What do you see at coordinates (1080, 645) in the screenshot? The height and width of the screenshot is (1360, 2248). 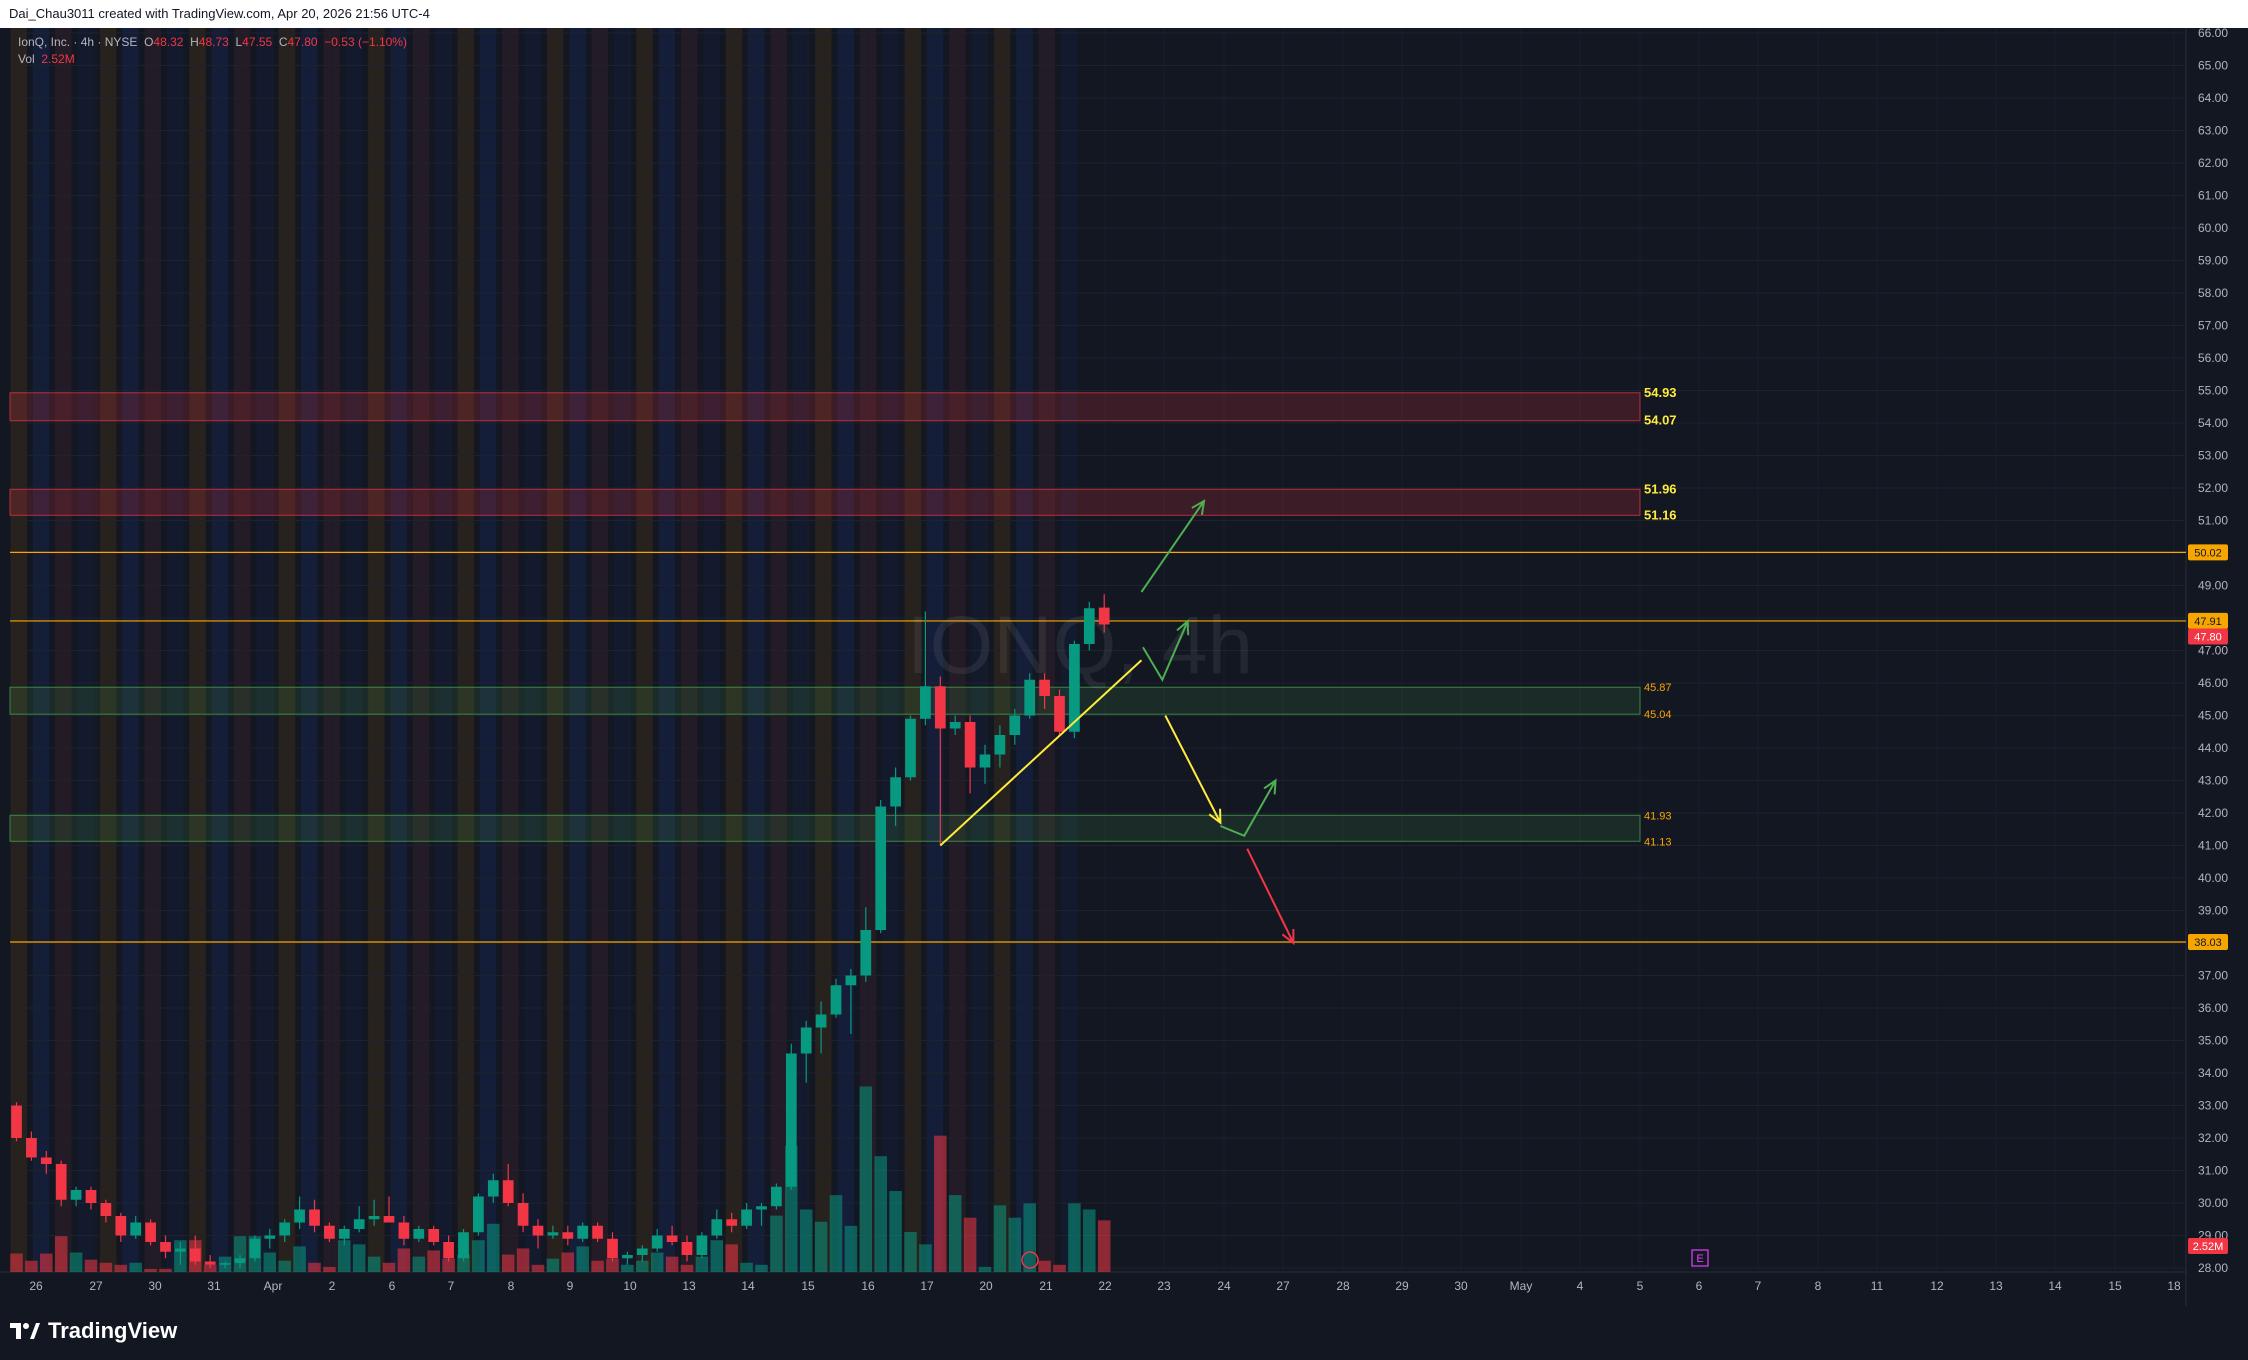 I see `symbol-watermark: IONQ, 4h` at bounding box center [1080, 645].